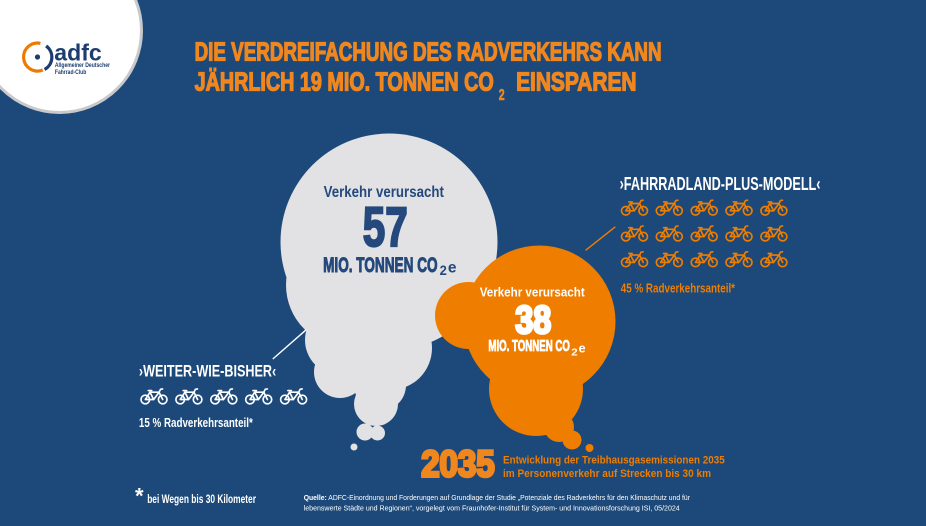 Image resolution: width=926 pixels, height=526 pixels. Describe the element at coordinates (576, 82) in the screenshot. I see `svg-text: EINSPAREN` at that location.